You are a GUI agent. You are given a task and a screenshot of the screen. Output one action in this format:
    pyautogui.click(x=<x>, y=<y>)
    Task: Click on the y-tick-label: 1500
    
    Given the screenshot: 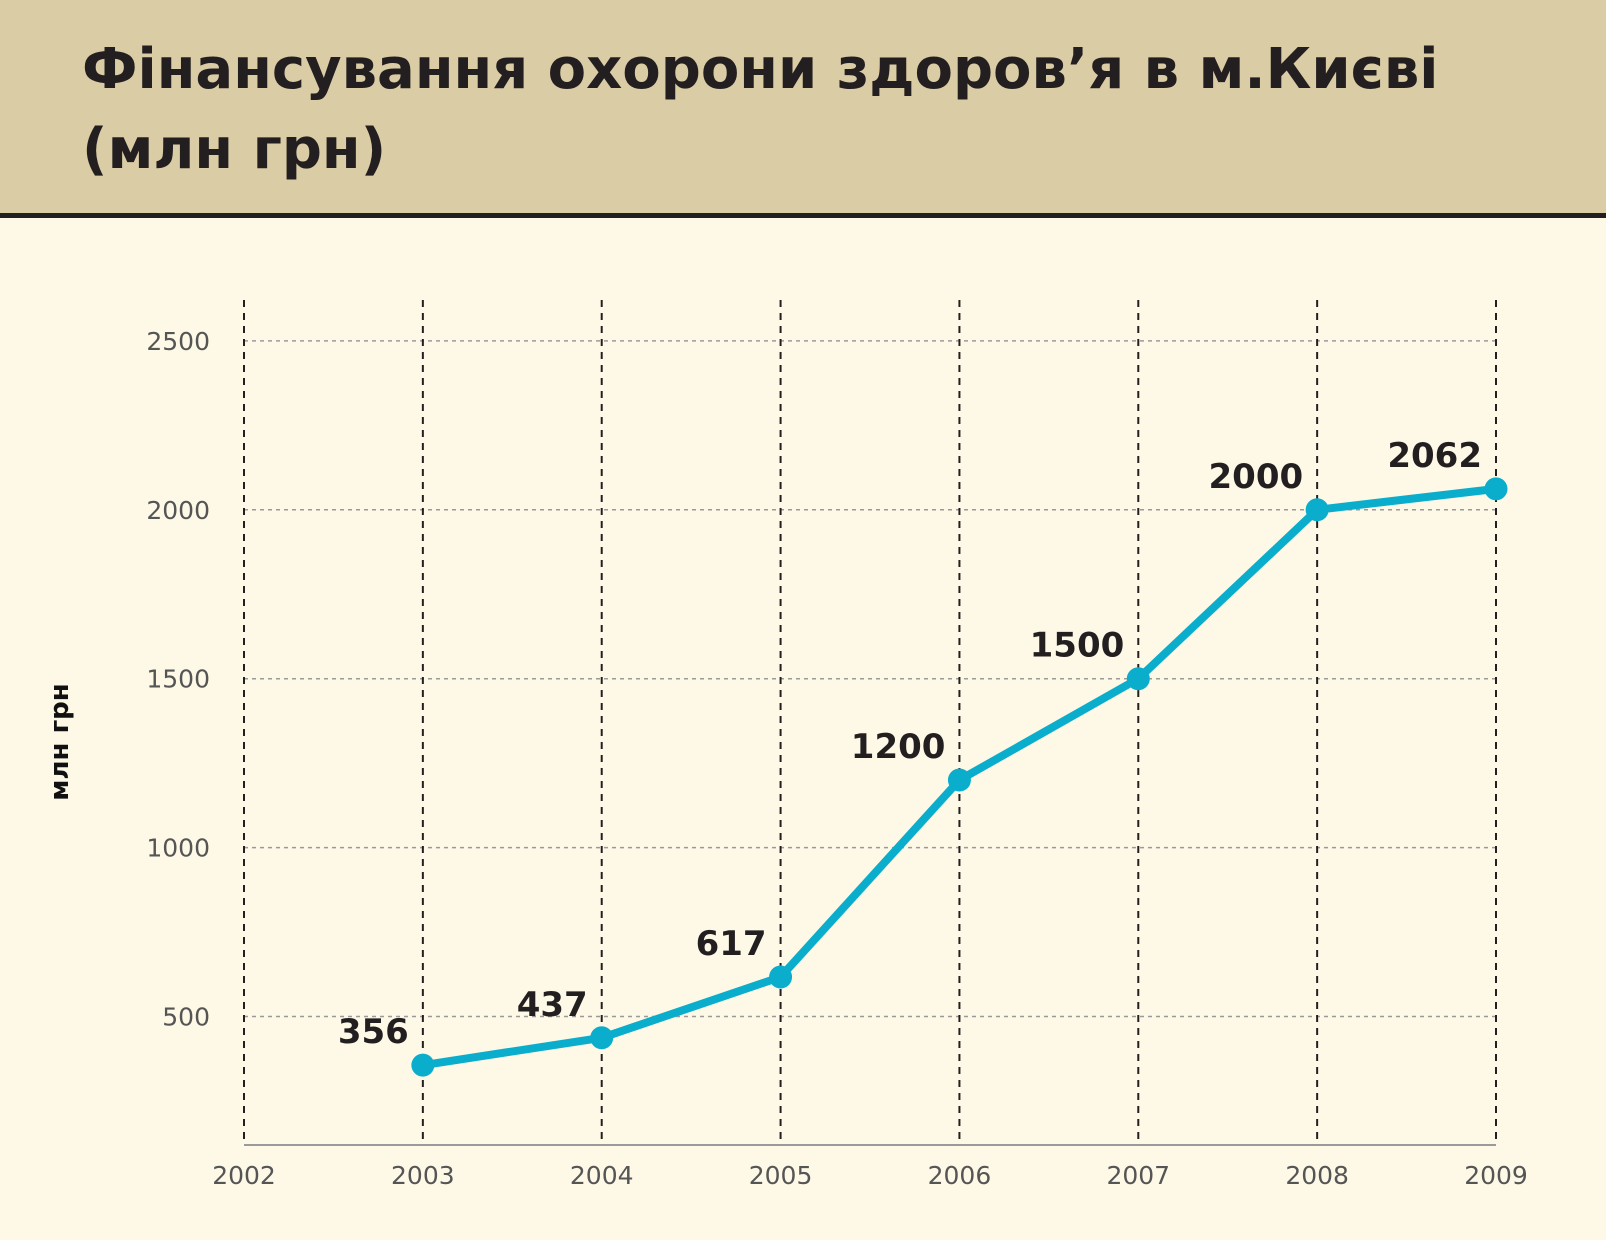 What is the action you would take?
    pyautogui.click(x=178, y=679)
    